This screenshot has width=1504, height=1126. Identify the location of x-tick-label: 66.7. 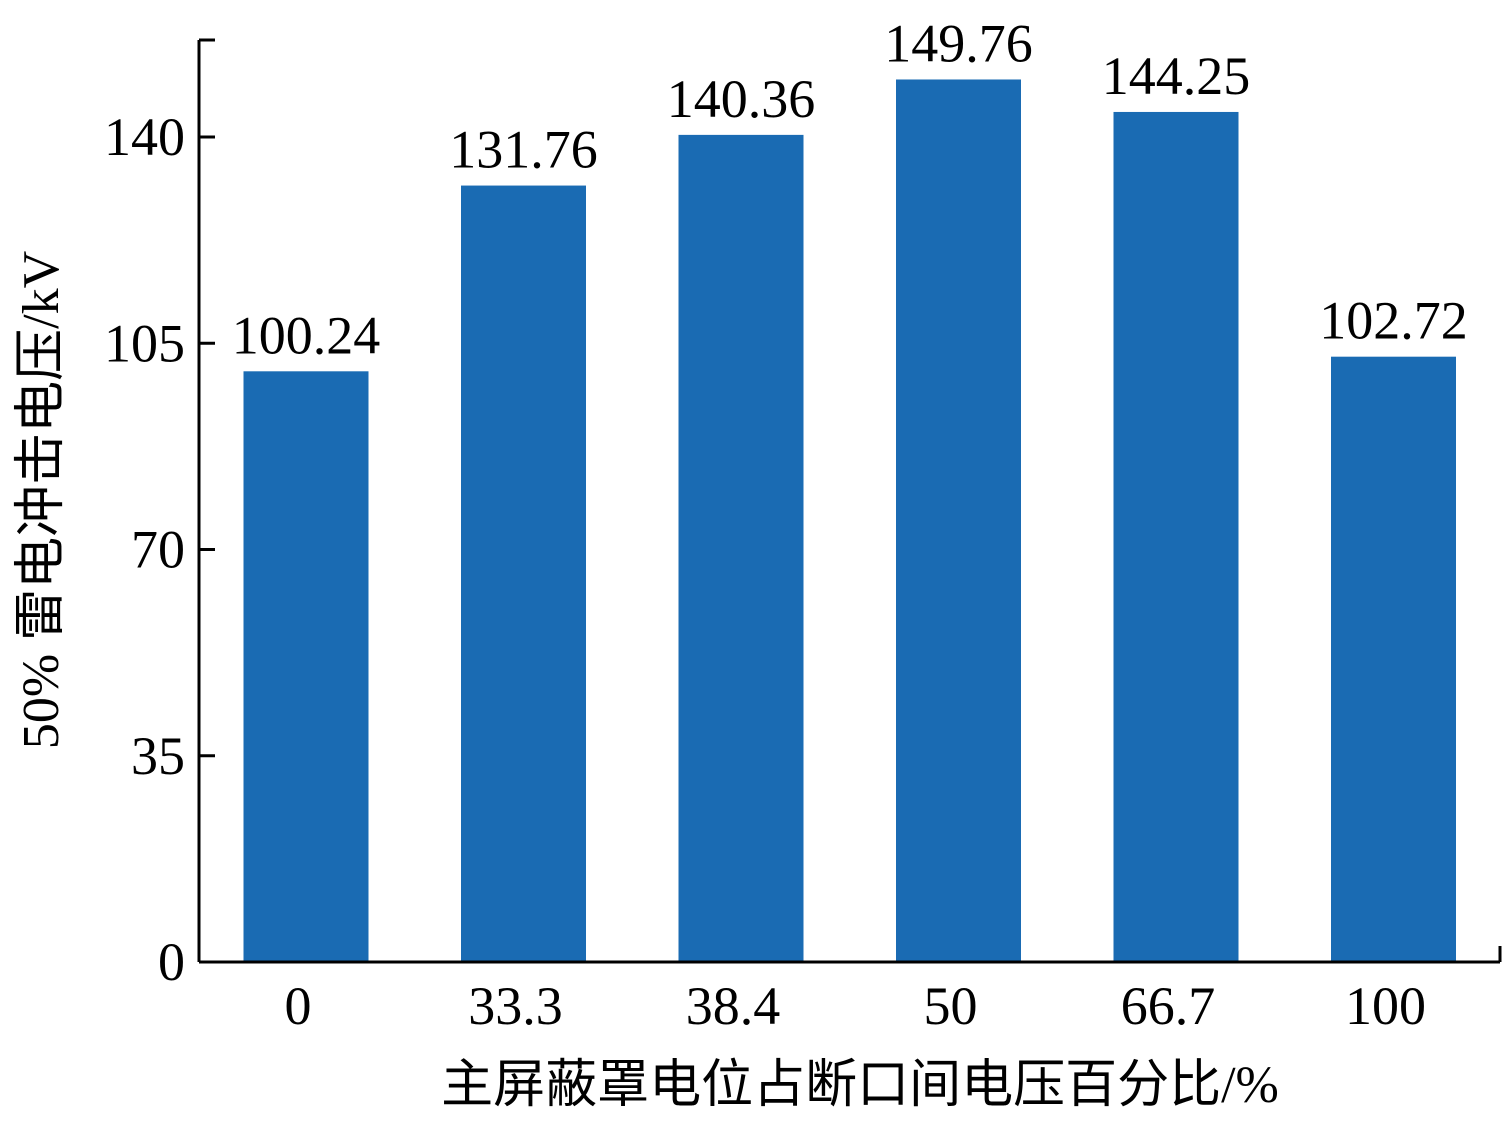
(1168, 1006).